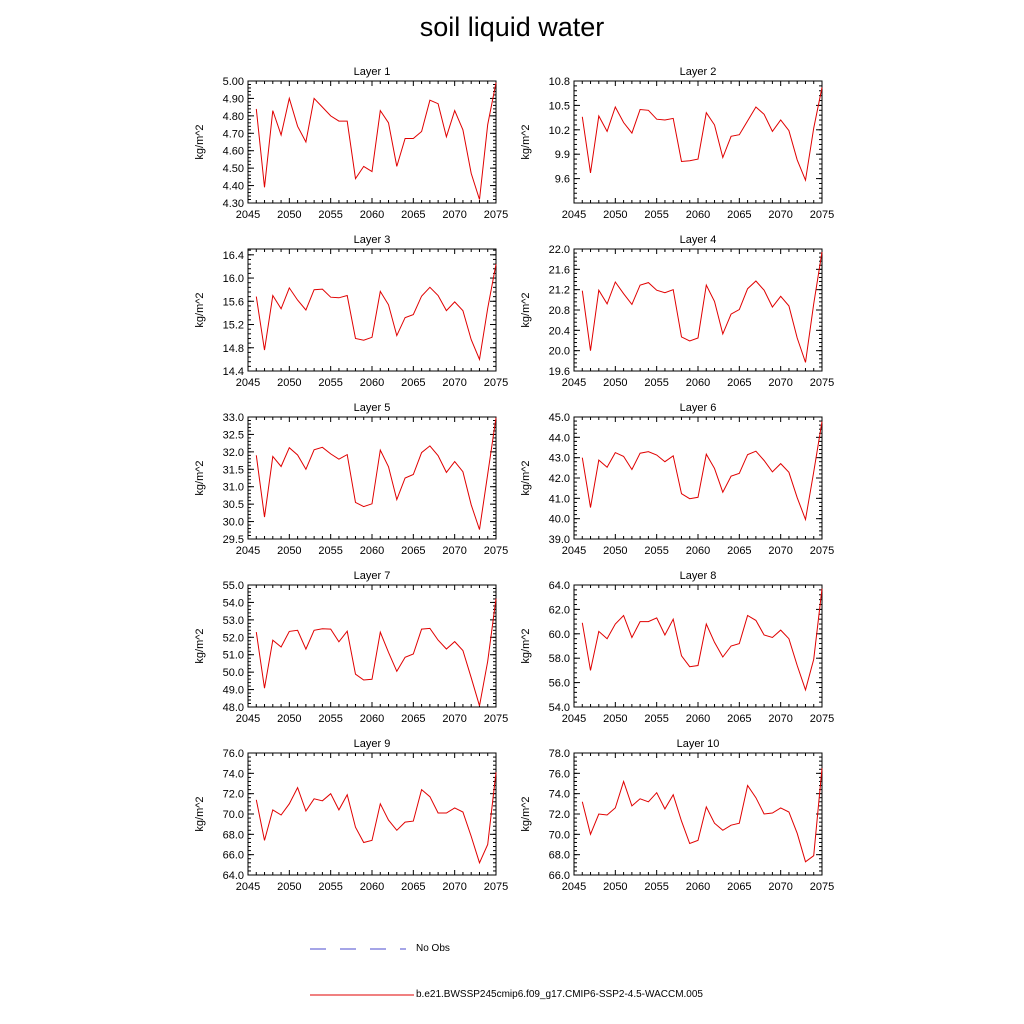  I want to click on y-tick-label: 10.5, so click(559, 106).